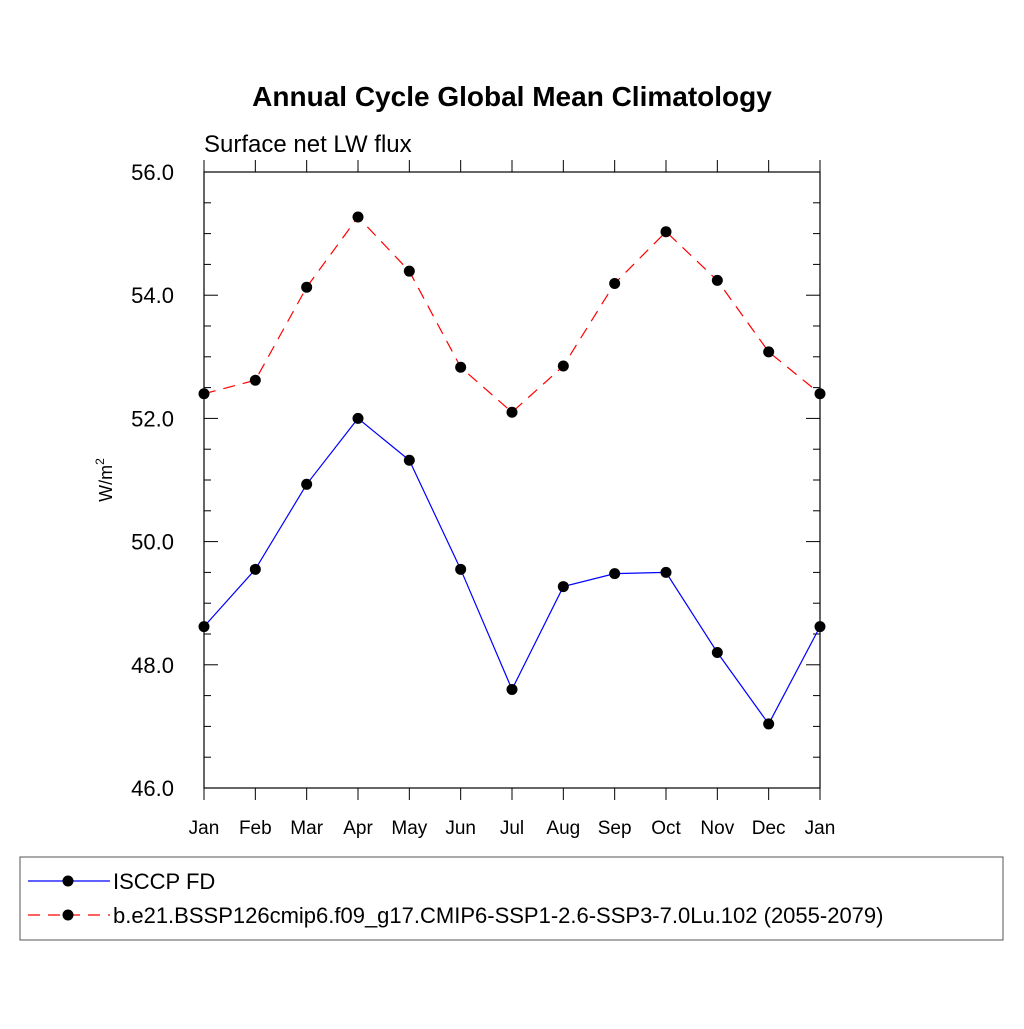 This screenshot has height=1029, width=1024. What do you see at coordinates (306, 828) in the screenshot?
I see `x-tick-label: Mar` at bounding box center [306, 828].